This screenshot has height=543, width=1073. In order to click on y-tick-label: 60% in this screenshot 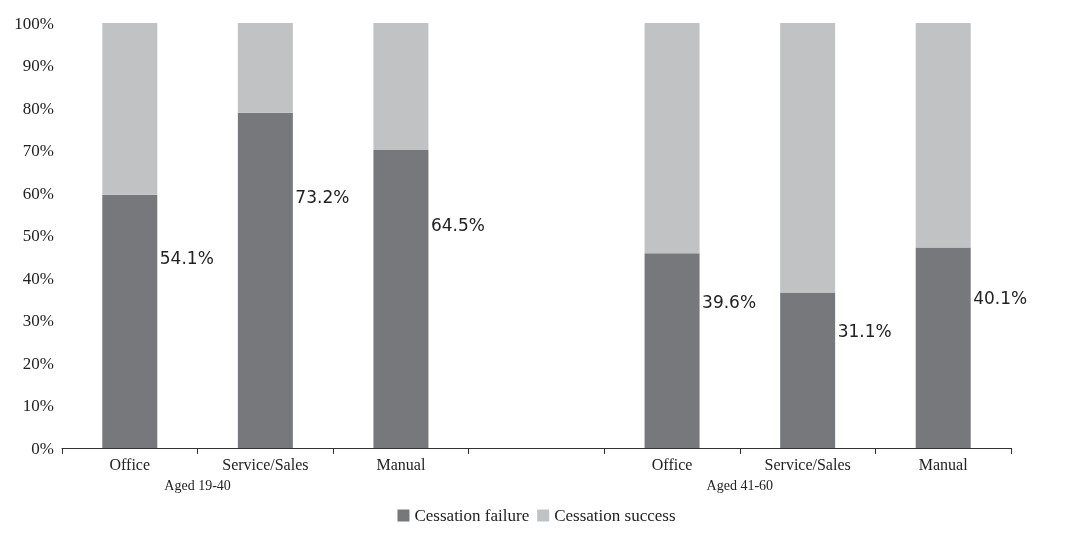, I will do `click(38, 193)`.